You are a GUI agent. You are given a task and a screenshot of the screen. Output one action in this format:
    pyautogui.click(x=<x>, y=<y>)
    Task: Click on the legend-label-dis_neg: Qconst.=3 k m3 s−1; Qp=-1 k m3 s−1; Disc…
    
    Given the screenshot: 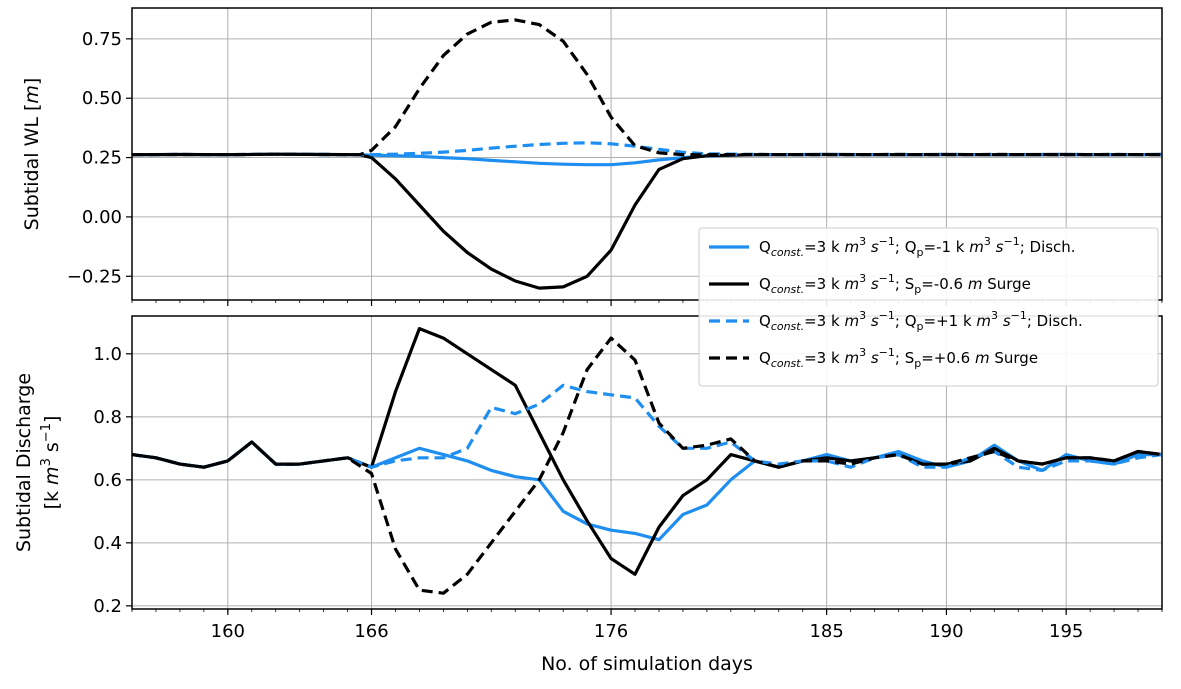 What is the action you would take?
    pyautogui.click(x=917, y=247)
    